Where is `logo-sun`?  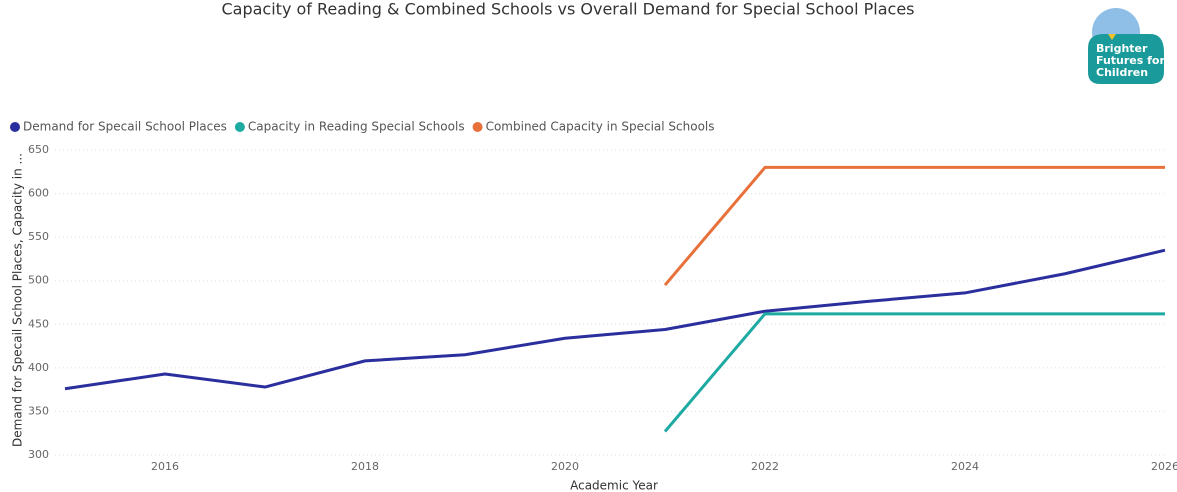
logo-sun is located at coordinates (1112, 37).